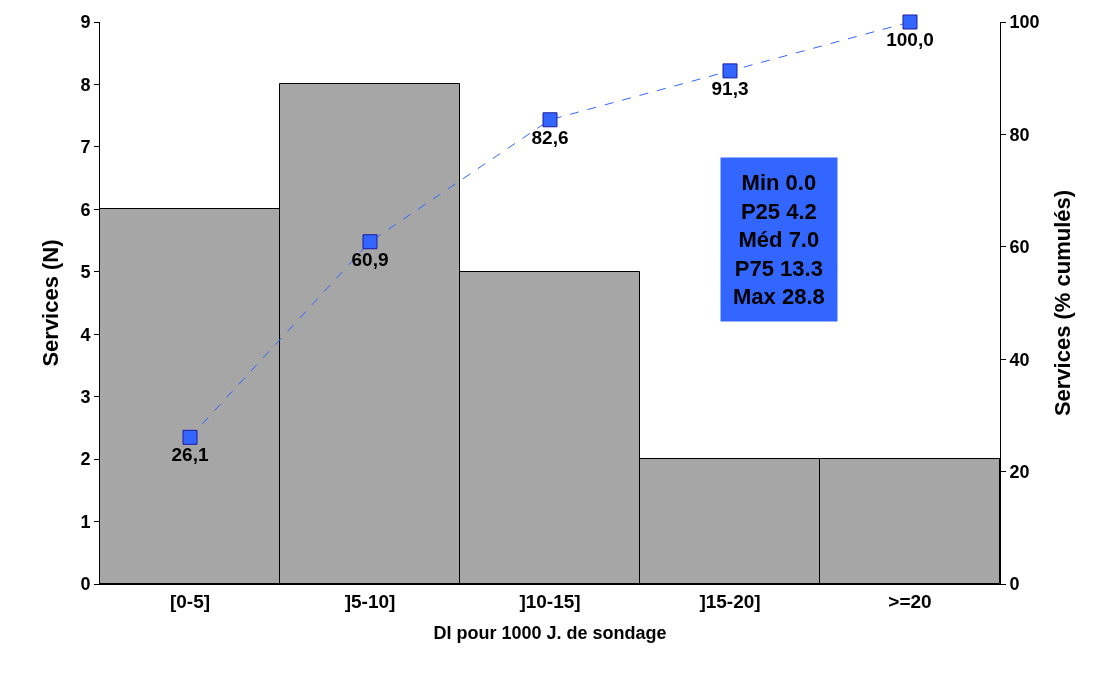 The image size is (1110, 679). I want to click on data-label: 91,3, so click(730, 88).